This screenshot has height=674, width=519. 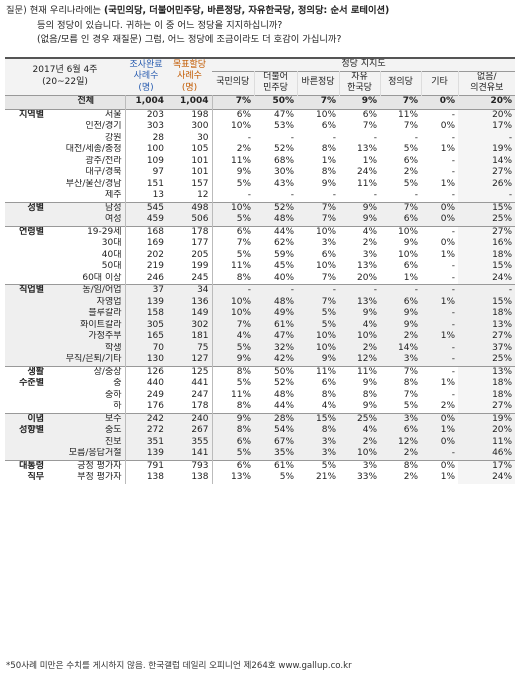 I want to click on row-label: 블루칼라, so click(x=86, y=314).